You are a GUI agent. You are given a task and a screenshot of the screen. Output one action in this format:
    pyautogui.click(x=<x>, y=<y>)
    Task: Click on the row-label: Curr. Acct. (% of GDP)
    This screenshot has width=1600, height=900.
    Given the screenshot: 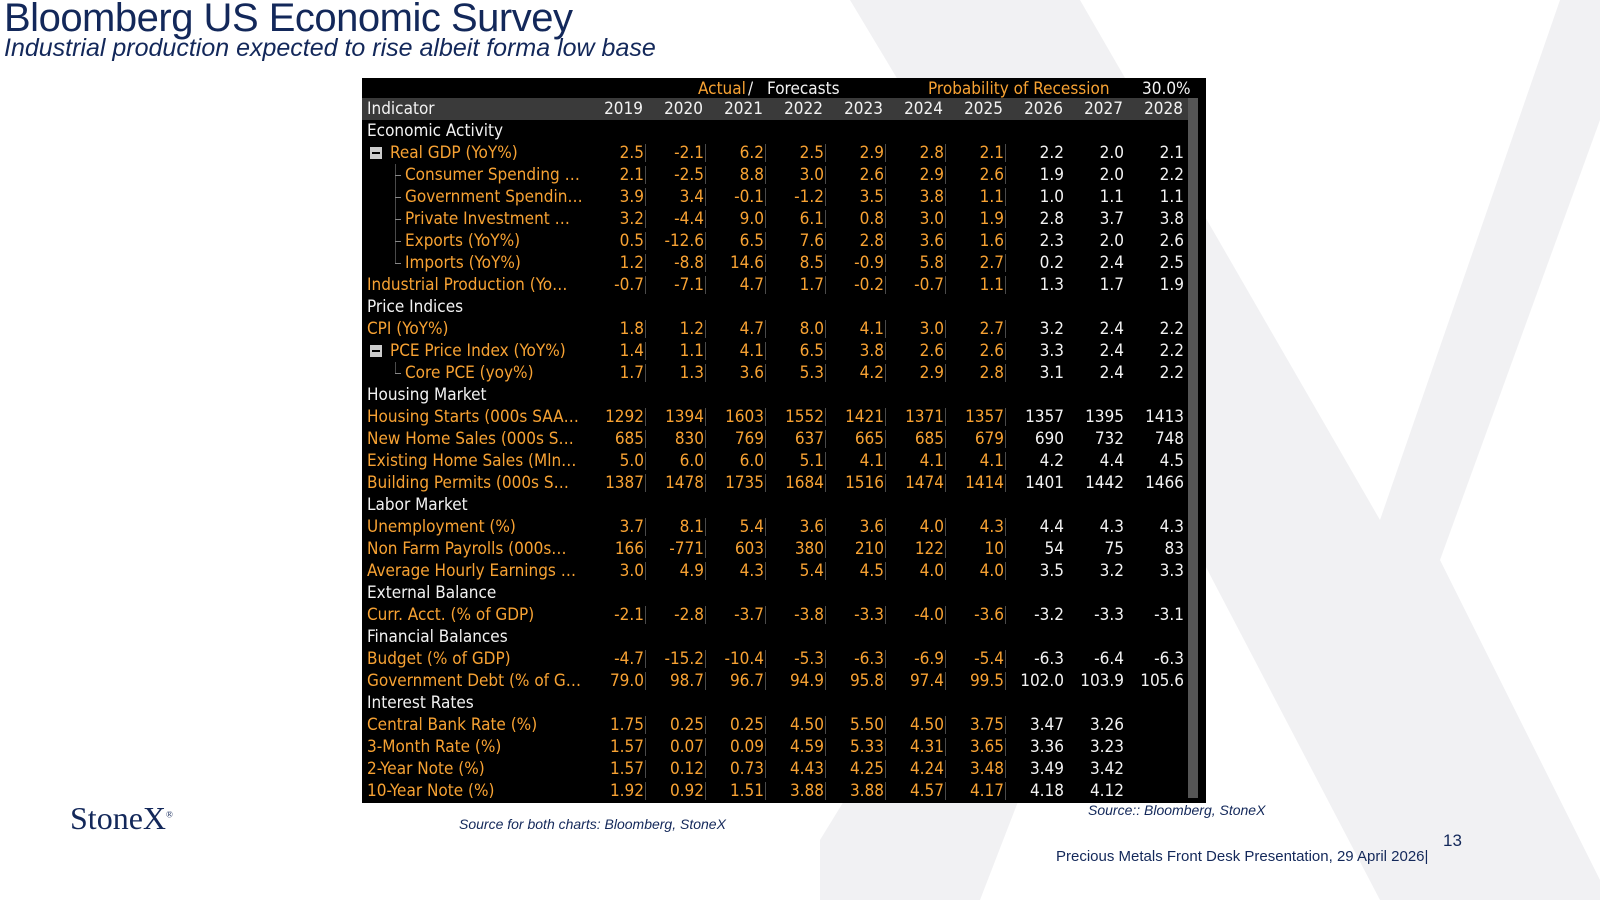 What is the action you would take?
    pyautogui.click(x=451, y=615)
    